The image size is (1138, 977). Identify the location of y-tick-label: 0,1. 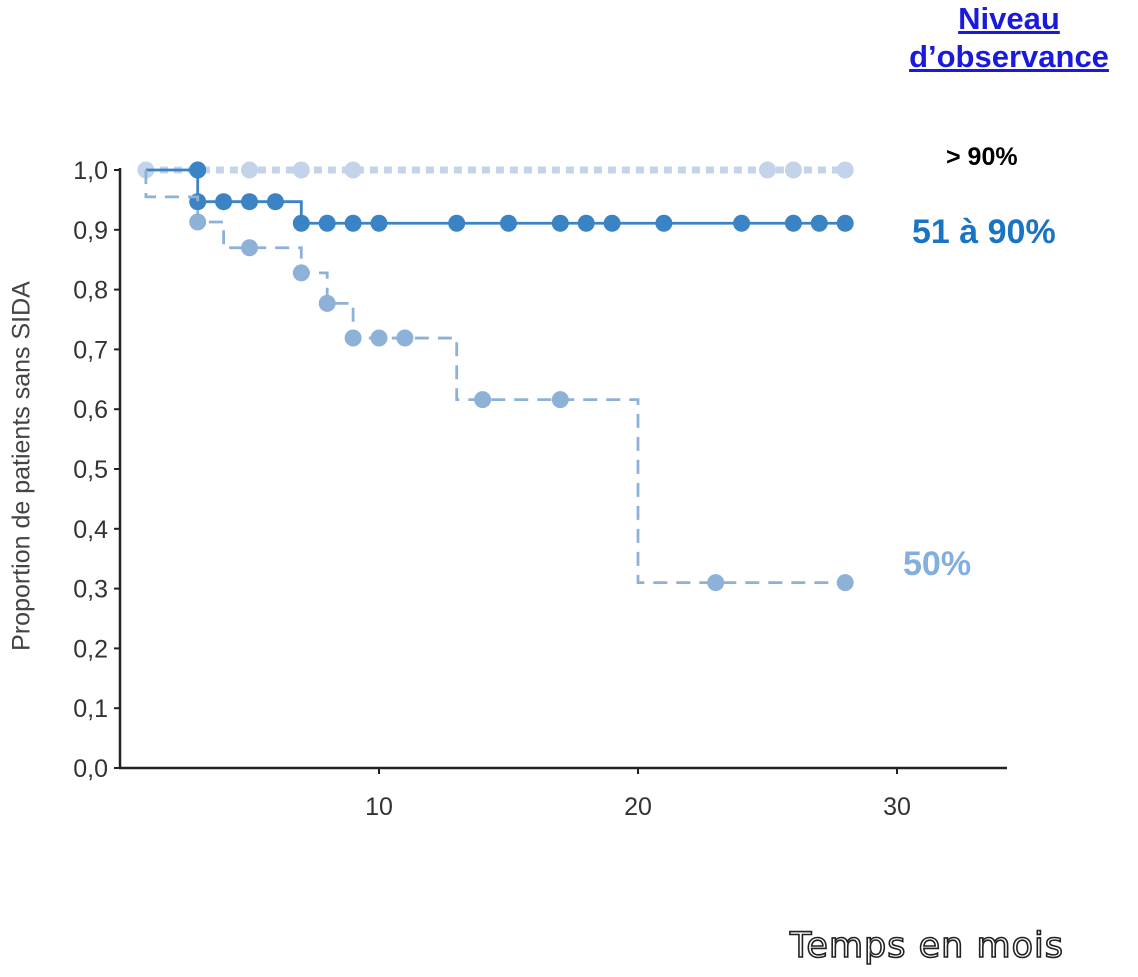
(90, 709).